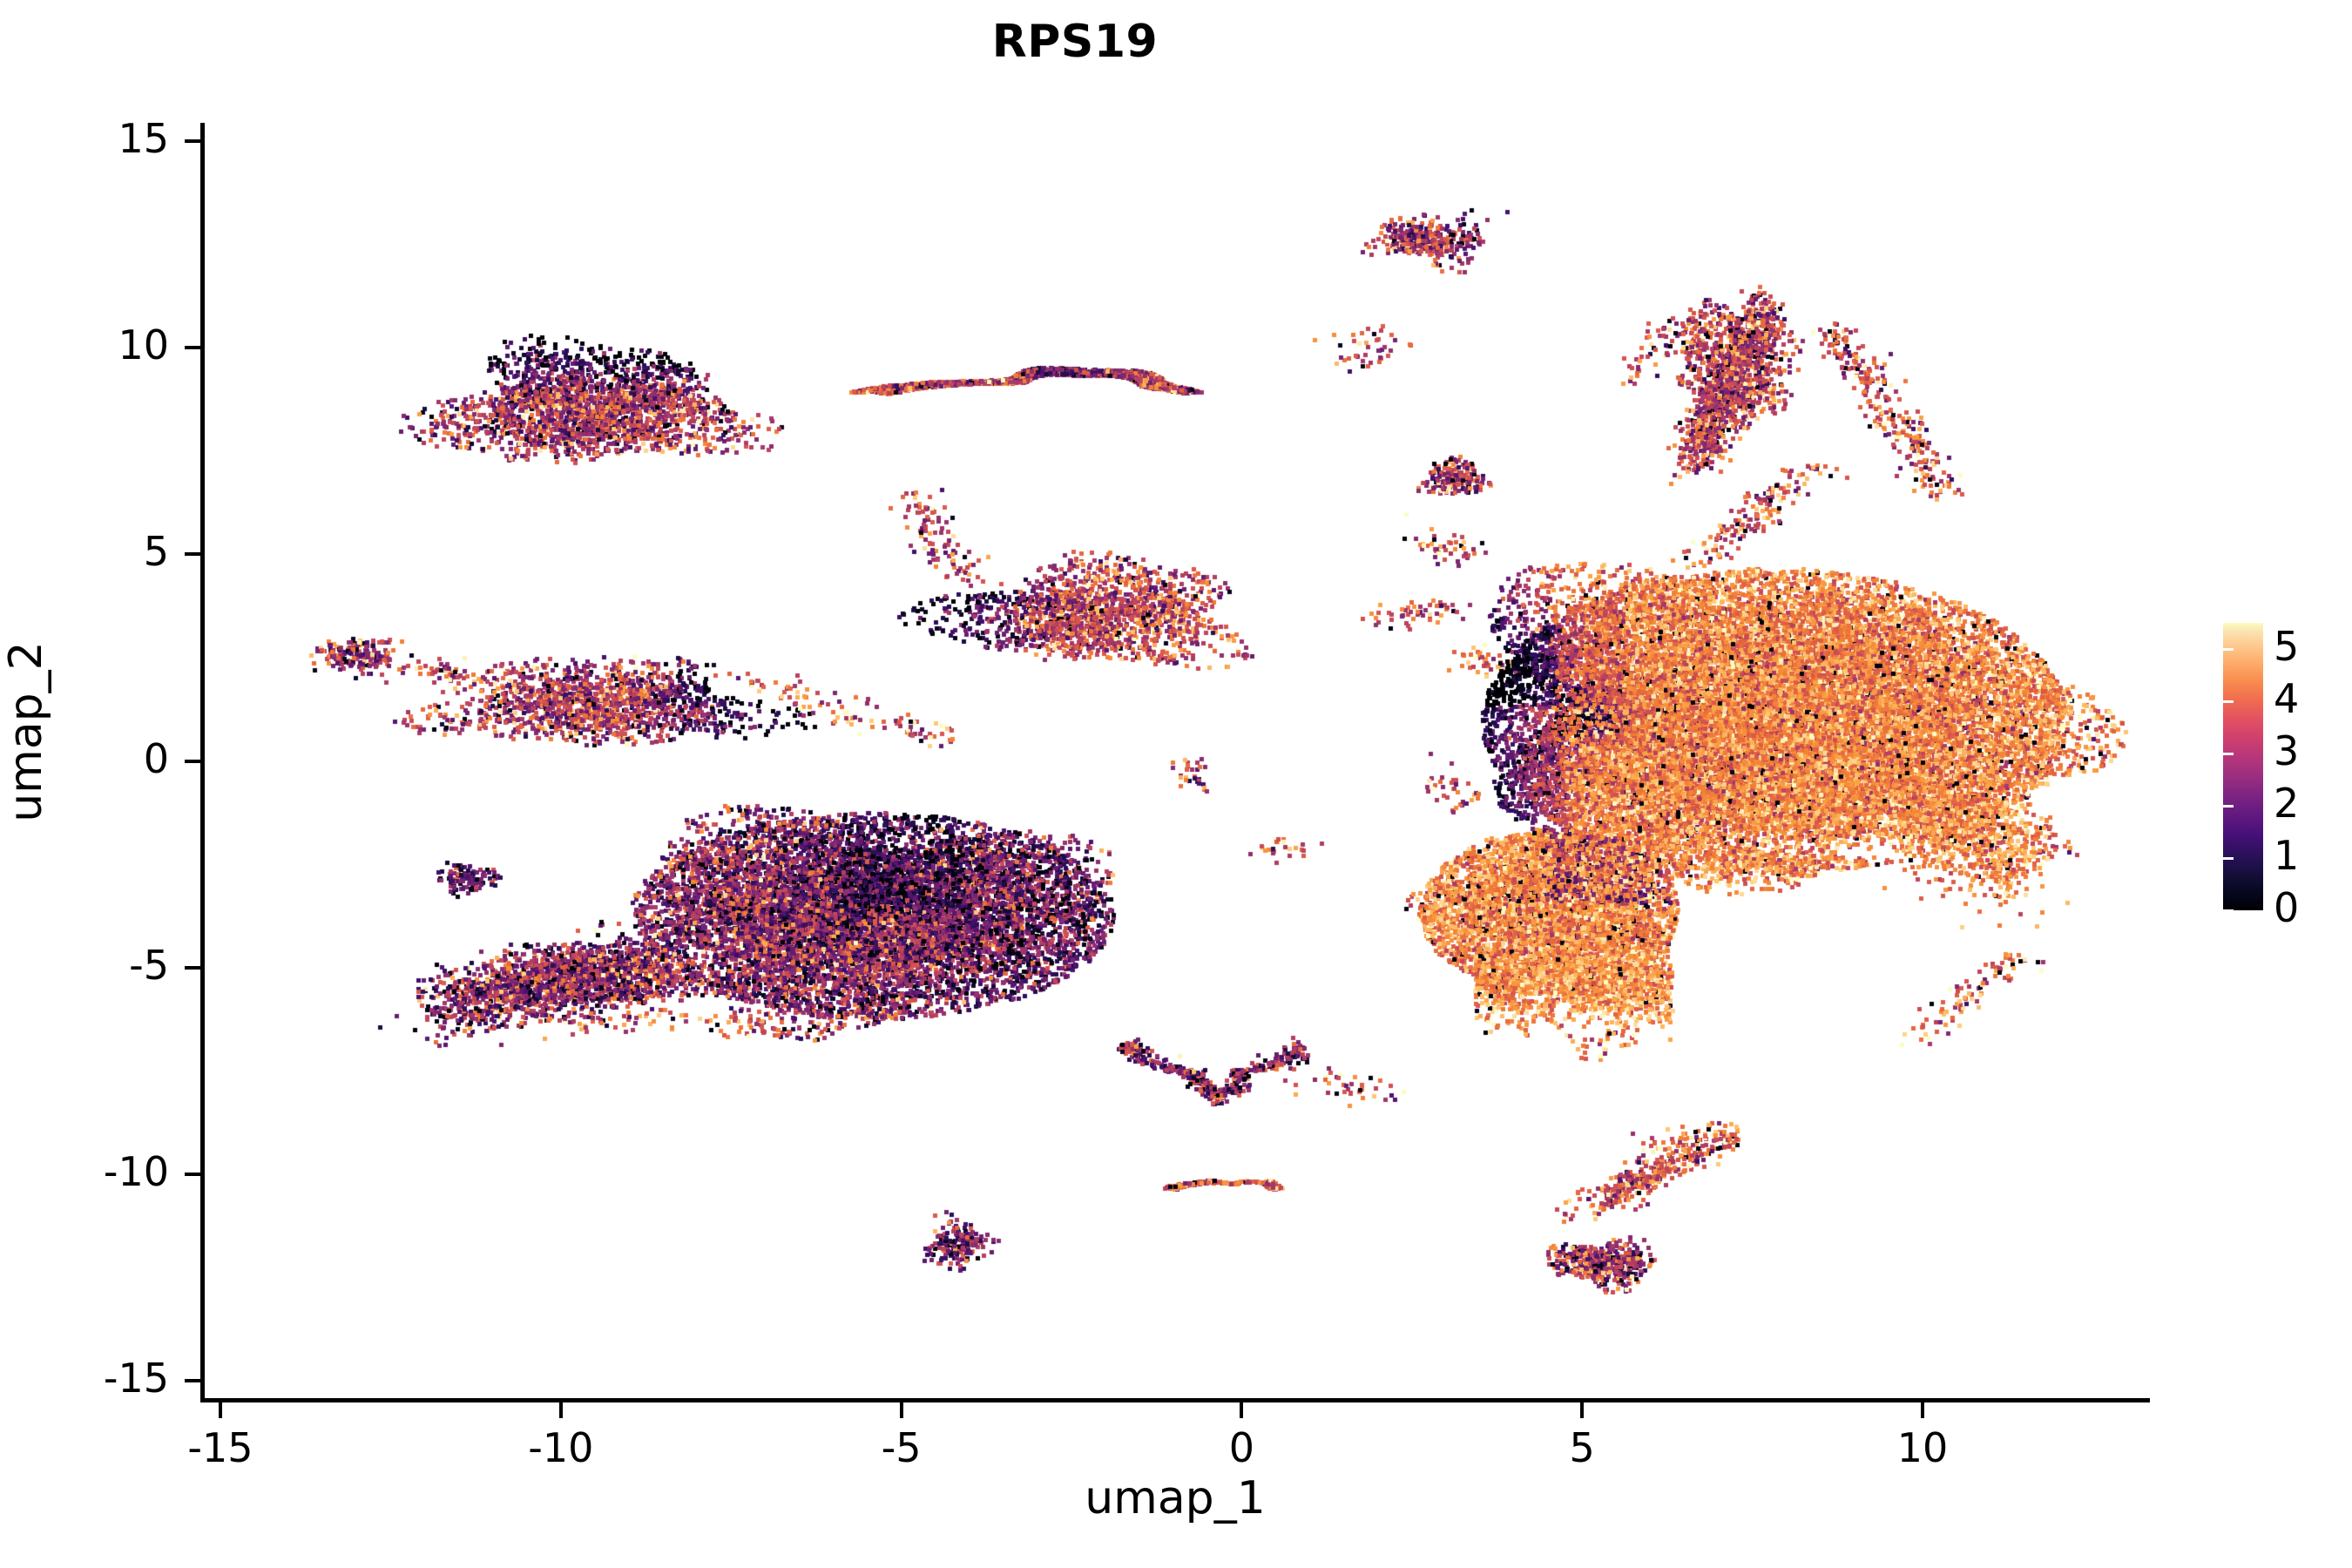 The width and height of the screenshot is (2352, 1568). What do you see at coordinates (156, 758) in the screenshot?
I see `y-tick-label: 0` at bounding box center [156, 758].